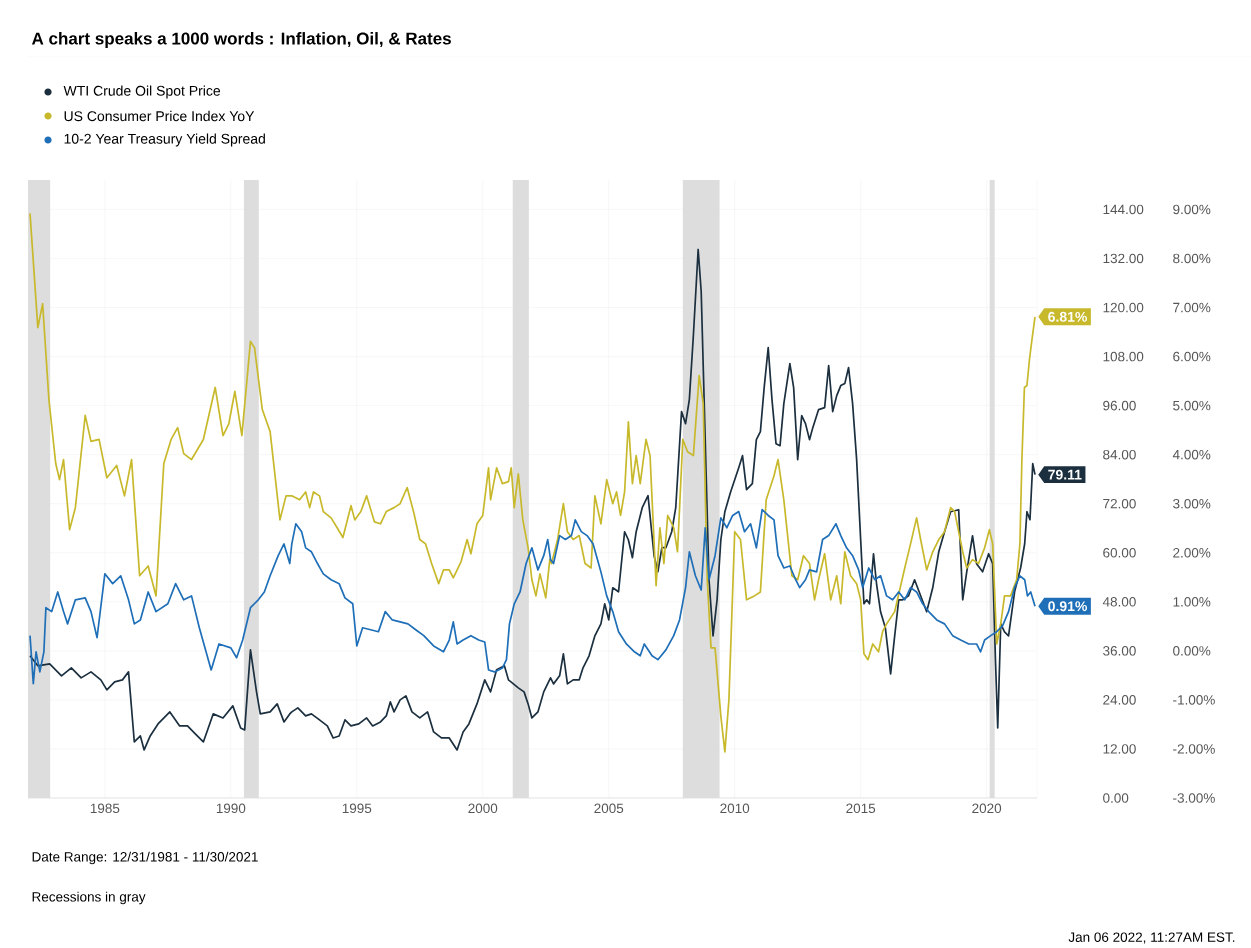  I want to click on legend-label: WTI Crude Oil Spot Price, so click(142, 92).